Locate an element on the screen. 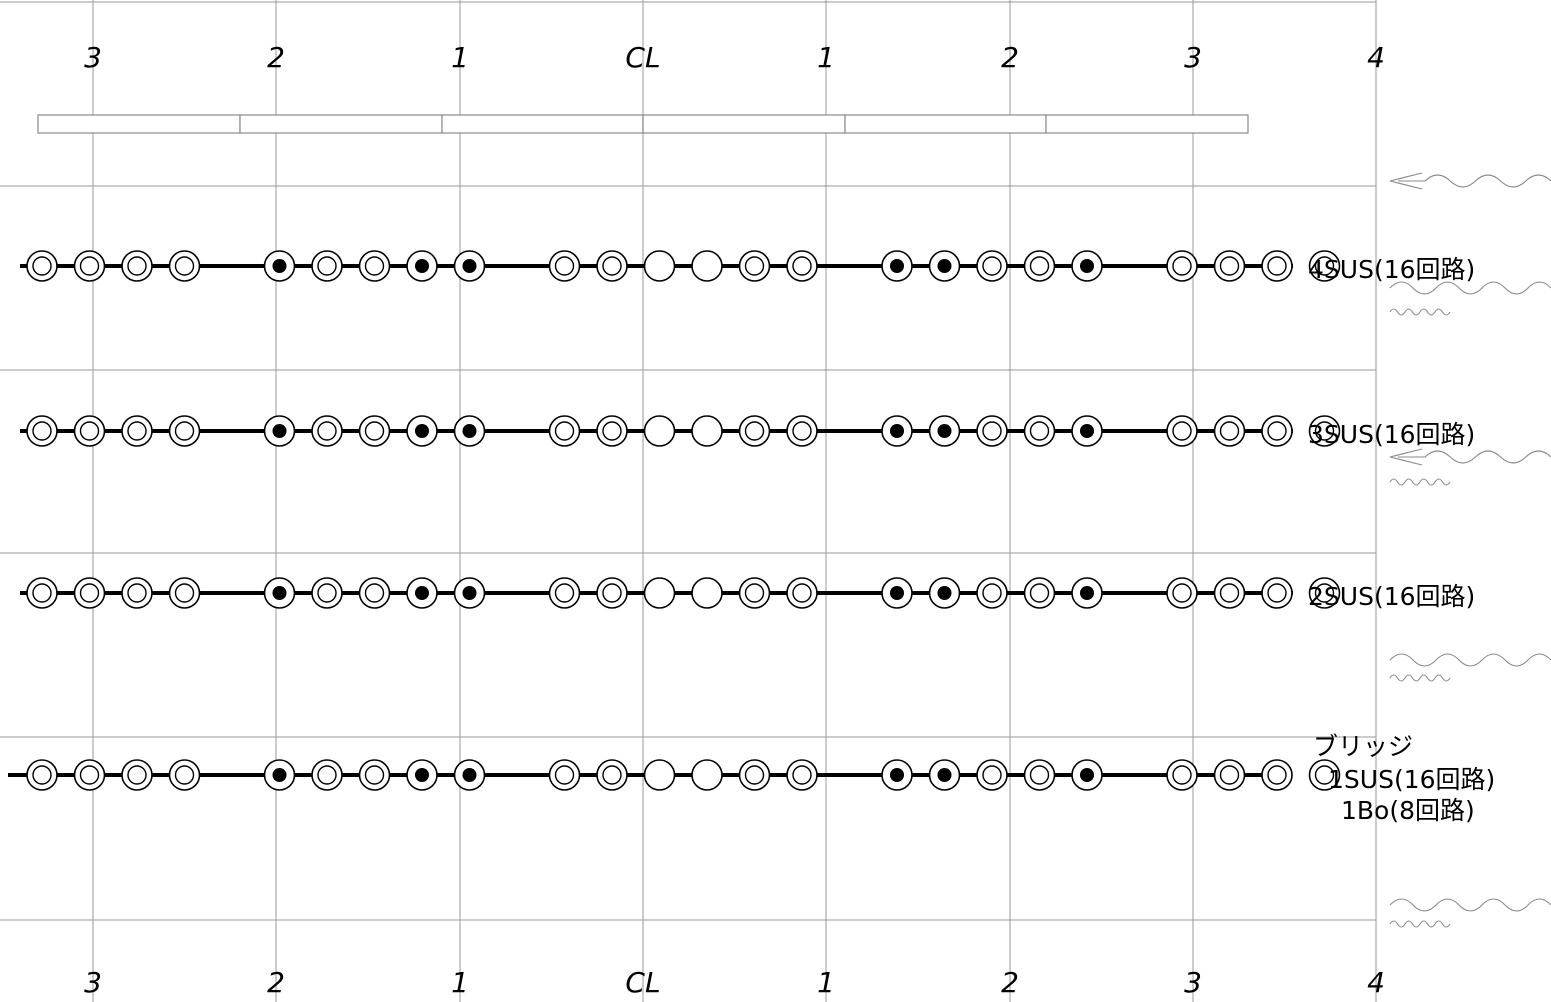 The width and height of the screenshot is (1551, 1002). axis-bottom: 3 2 1 CL 1 2 3 4 is located at coordinates (734, 982).